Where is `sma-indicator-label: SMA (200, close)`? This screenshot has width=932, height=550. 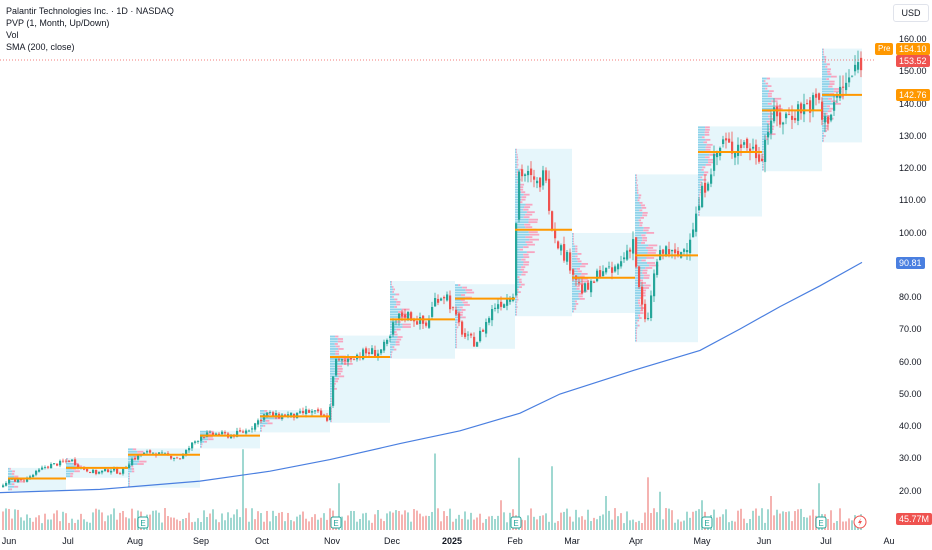 sma-indicator-label: SMA (200, close) is located at coordinates (40, 47).